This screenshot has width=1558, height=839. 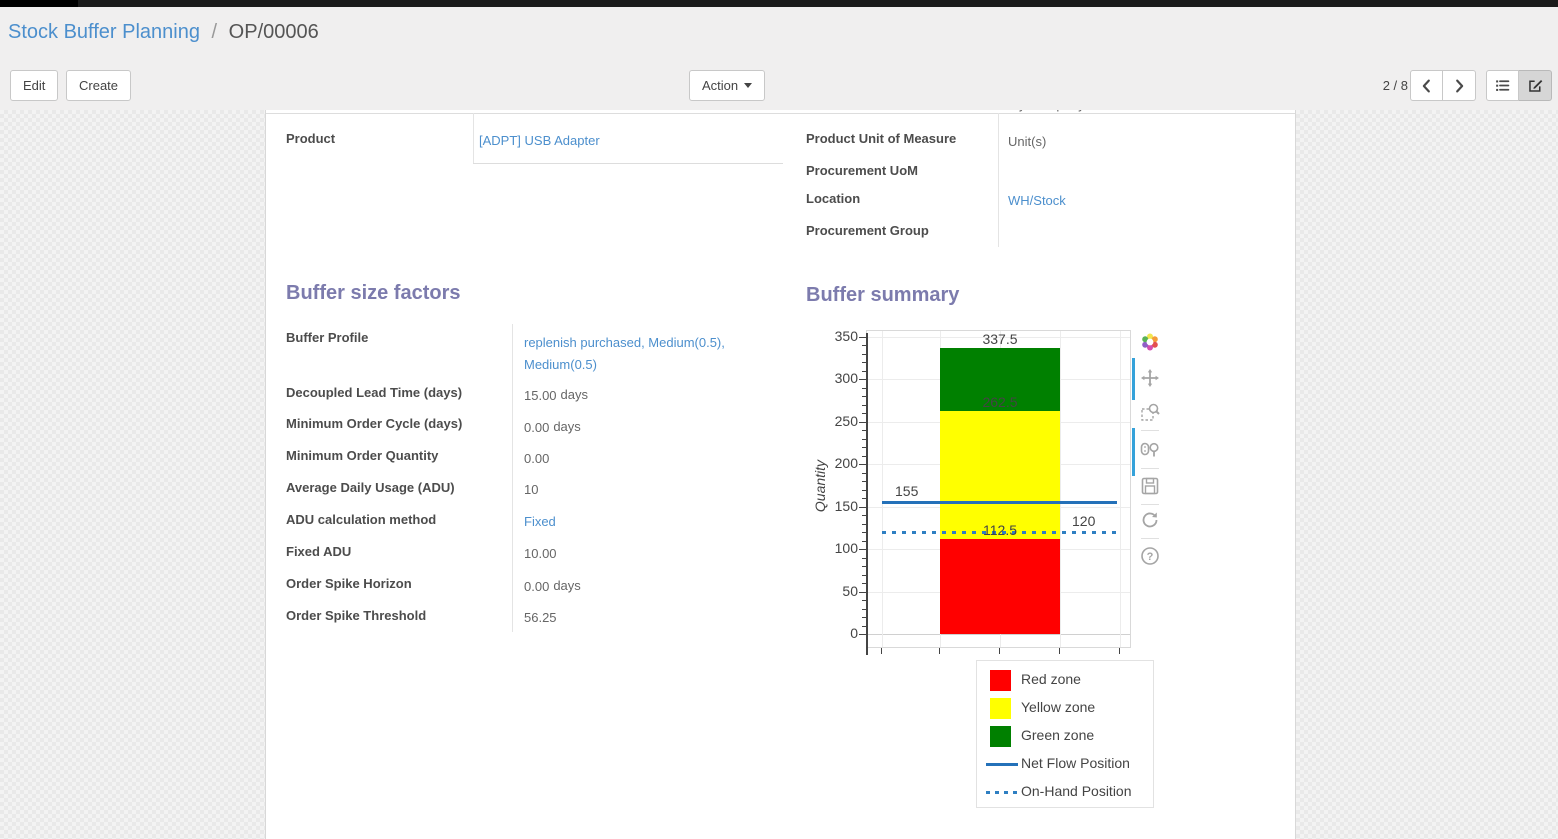 I want to click on field-value-adu-method-link: Fixed, so click(x=540, y=521).